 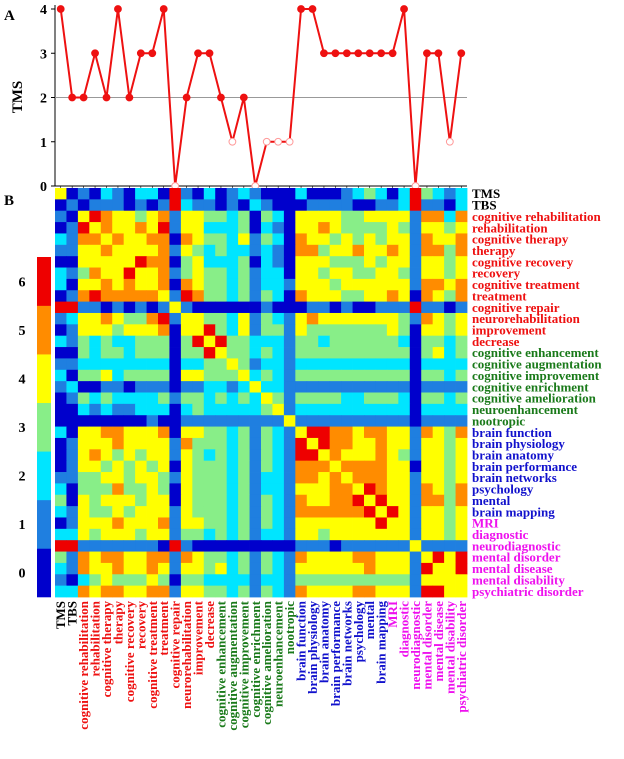 What do you see at coordinates (516, 545) in the screenshot?
I see `row-label: neurodiagnostic` at bounding box center [516, 545].